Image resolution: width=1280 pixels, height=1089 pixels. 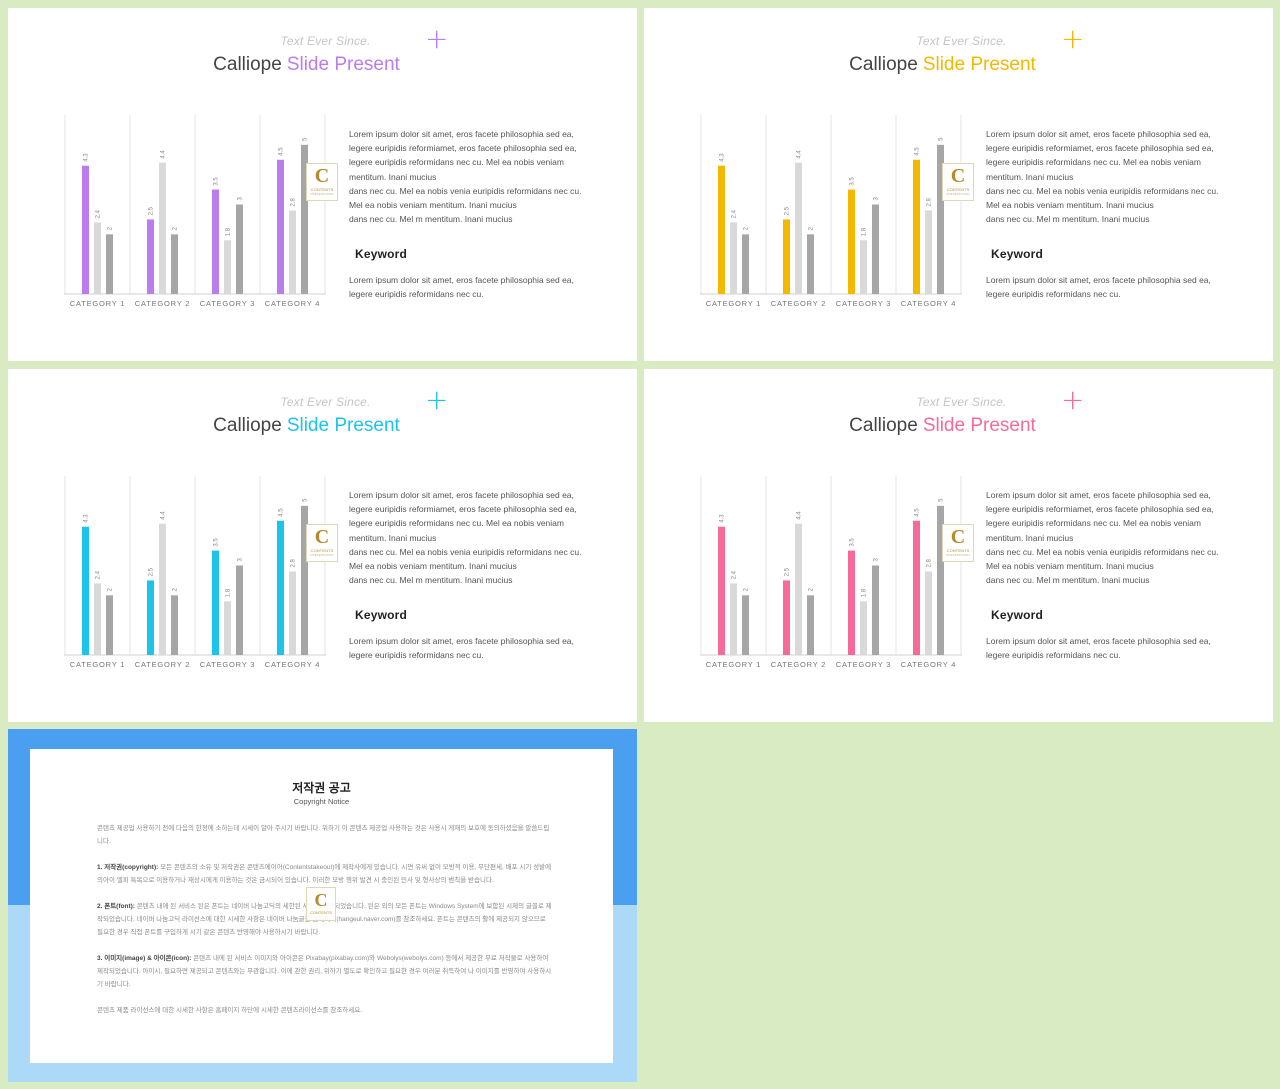 I want to click on data-label: 4.3, so click(x=723, y=157).